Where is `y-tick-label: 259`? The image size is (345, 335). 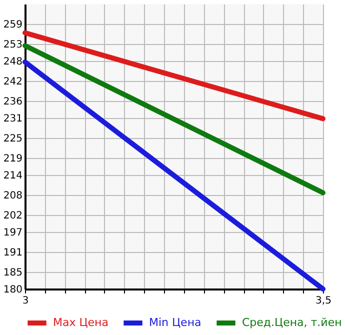 y-tick-label: 259 is located at coordinates (12, 25).